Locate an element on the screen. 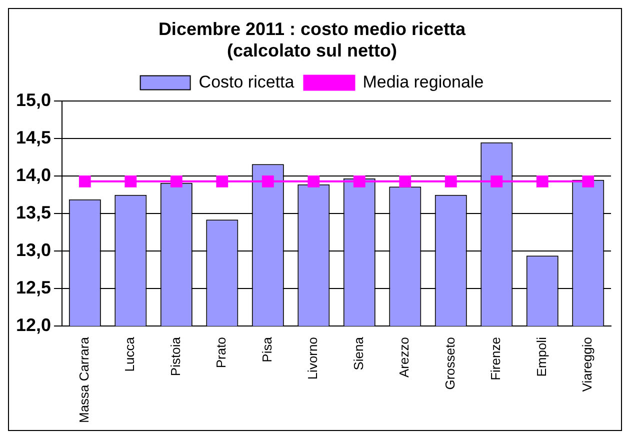  x-tick-label: Empoli is located at coordinates (541, 356).